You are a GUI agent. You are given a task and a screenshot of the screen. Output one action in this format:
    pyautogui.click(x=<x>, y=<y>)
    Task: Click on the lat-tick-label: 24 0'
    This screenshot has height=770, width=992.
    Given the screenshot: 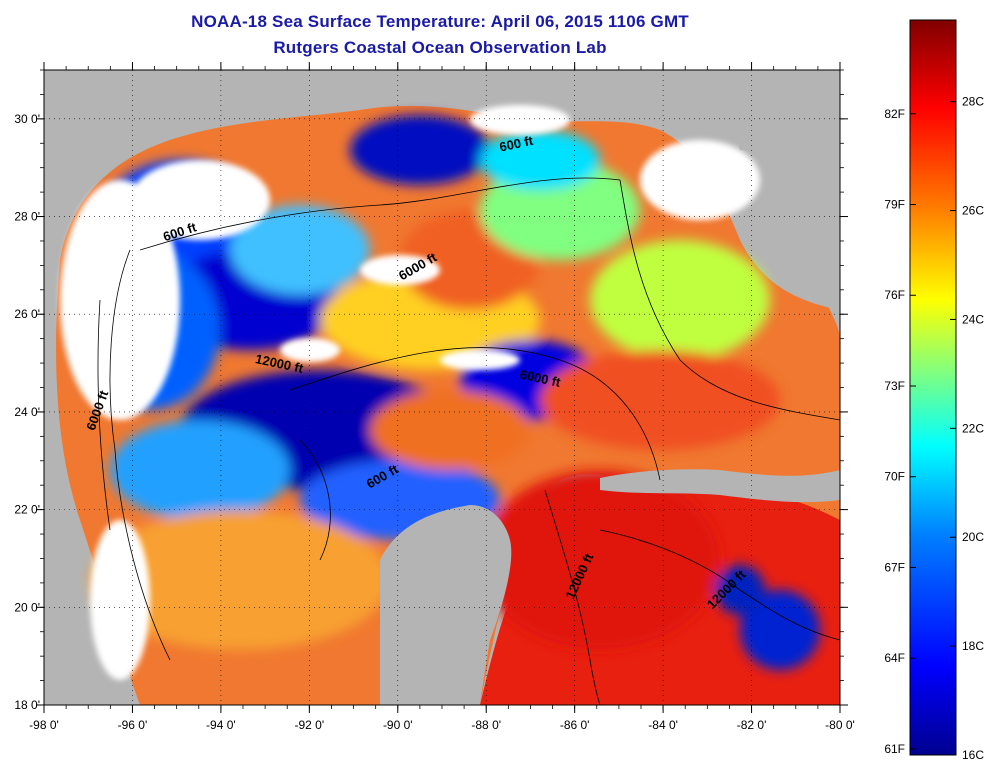 What is the action you would take?
    pyautogui.click(x=27, y=412)
    